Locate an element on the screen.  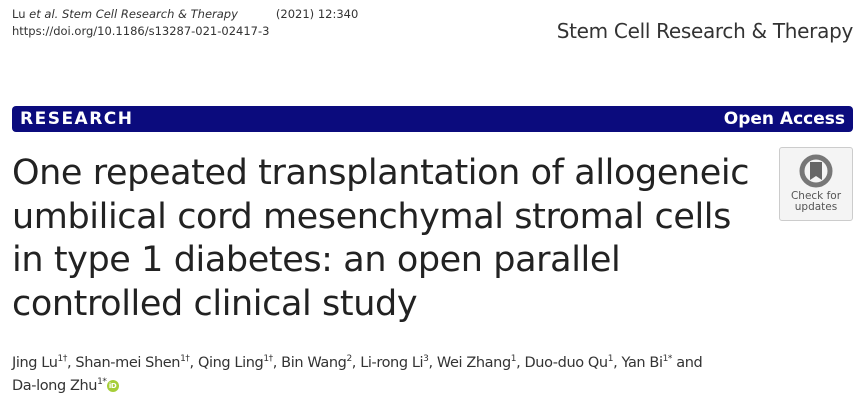
author: Bin Wang is located at coordinates (314, 363).